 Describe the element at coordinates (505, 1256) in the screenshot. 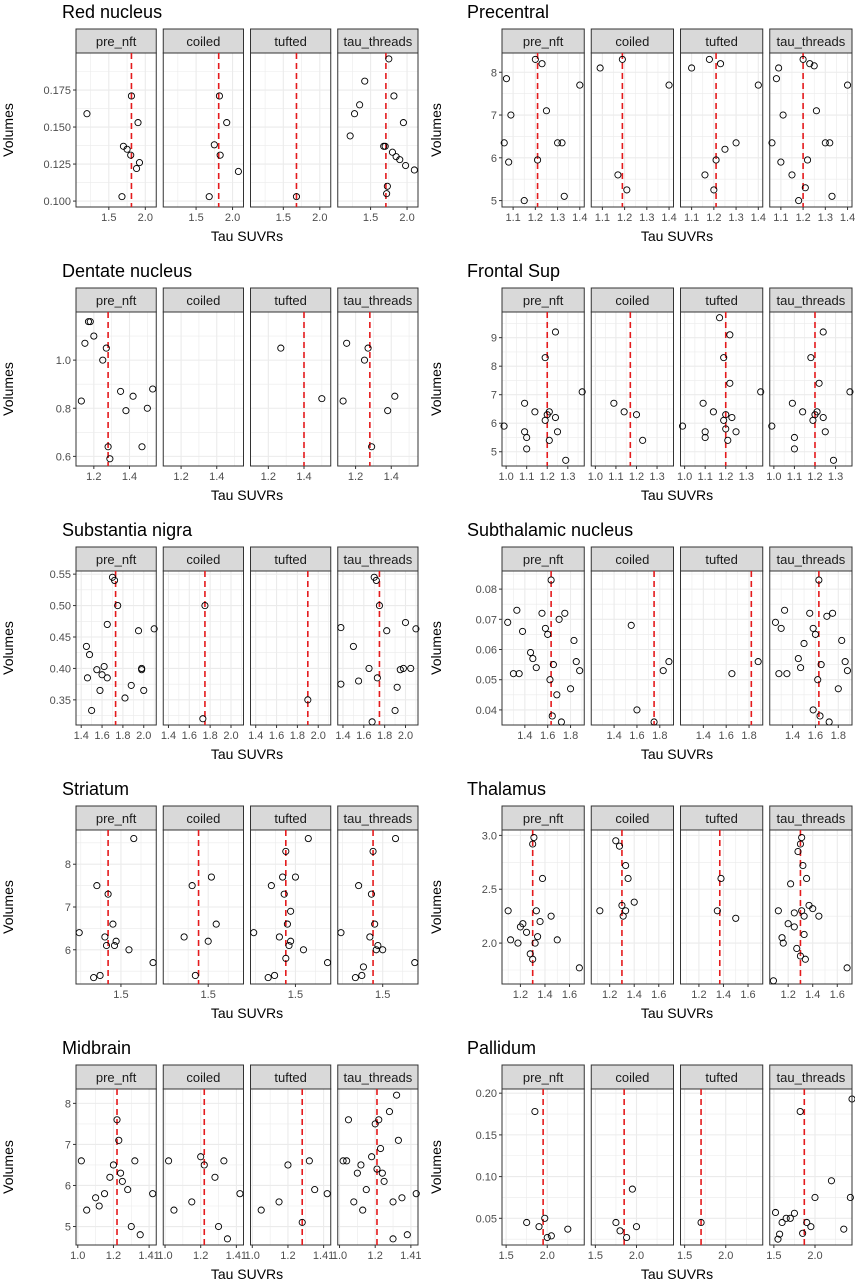

I see `x-tick-label: 1.5` at that location.